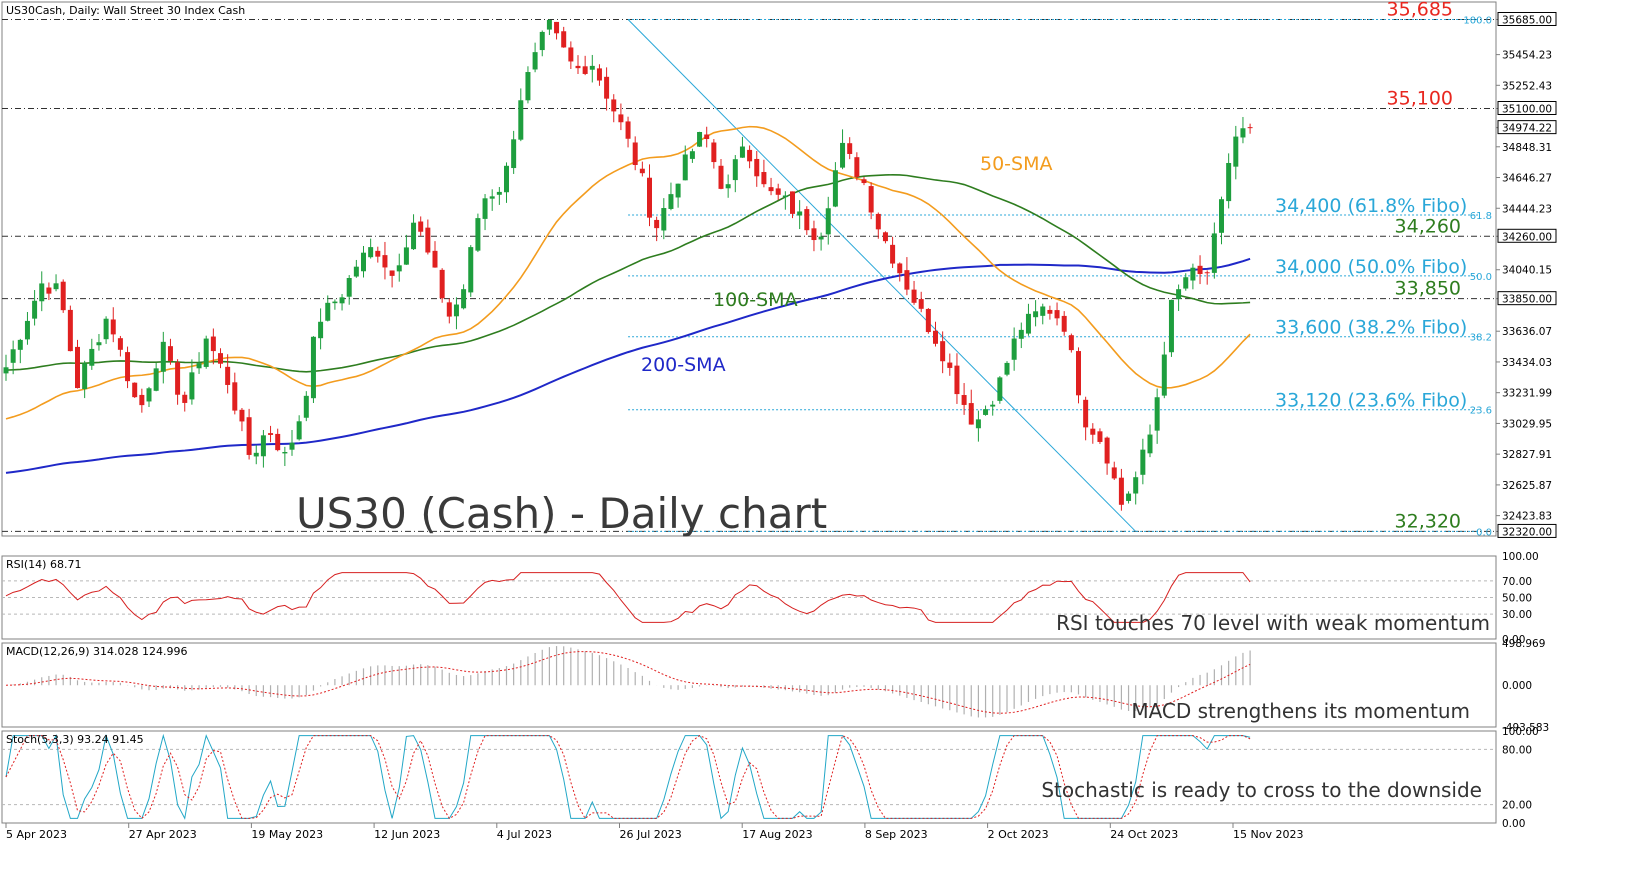 This screenshot has width=1626, height=877. What do you see at coordinates (43, 564) in the screenshot?
I see `rsi-title: RSI(14) 68.71` at bounding box center [43, 564].